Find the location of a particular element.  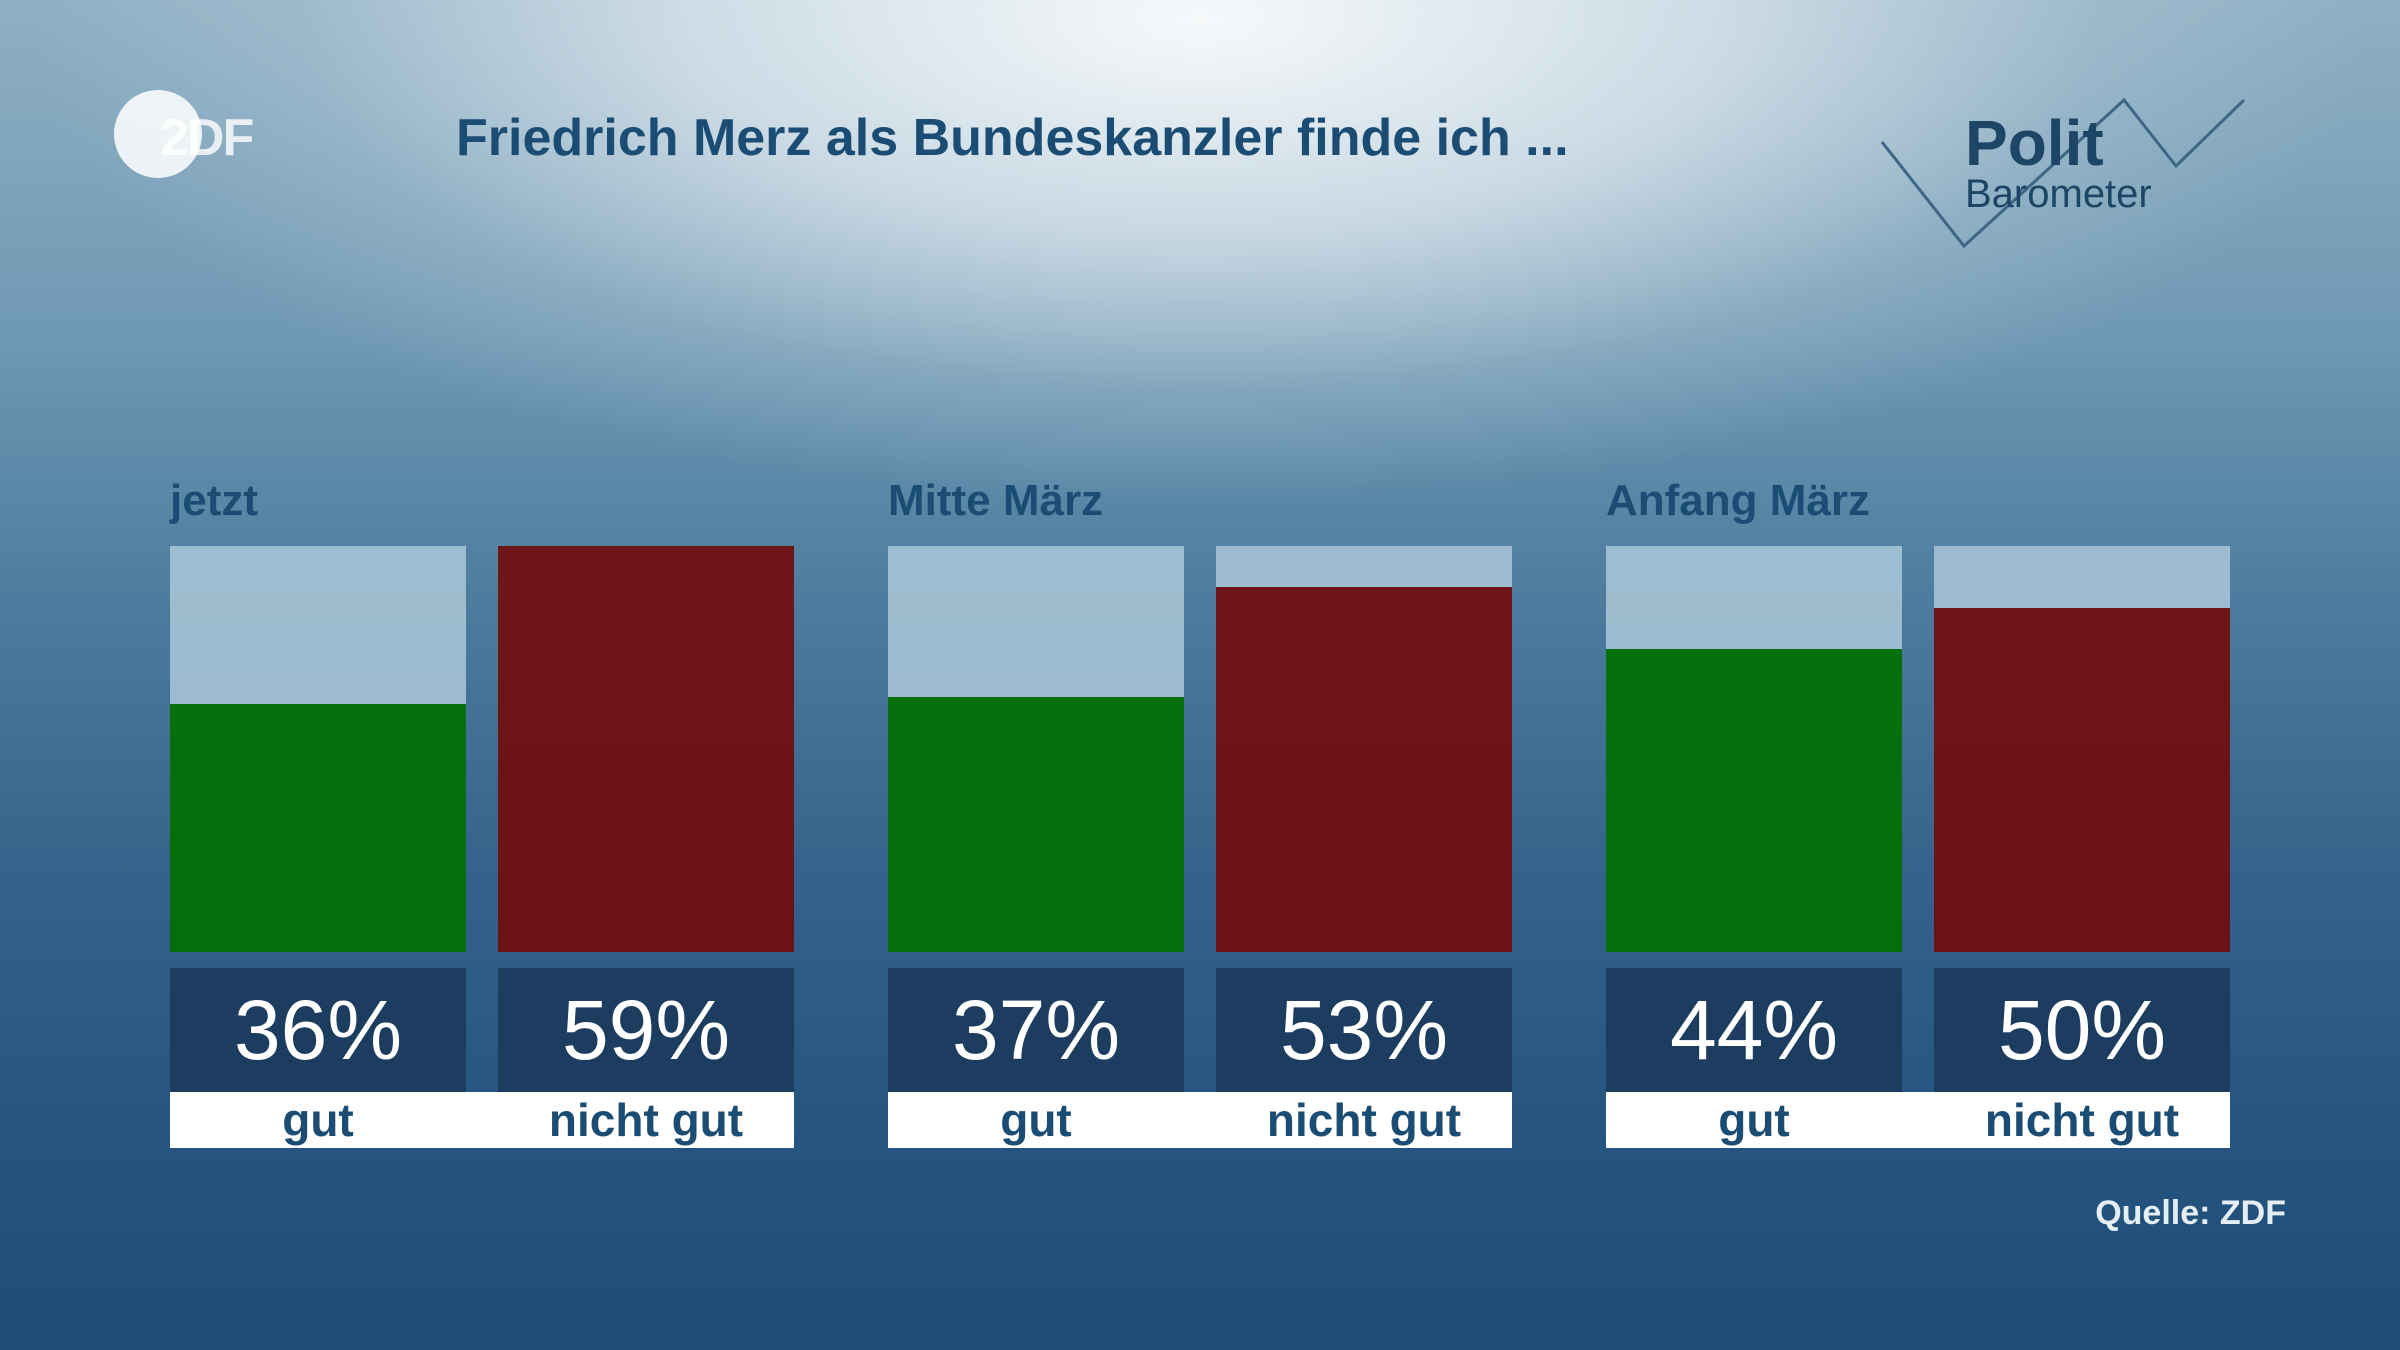

value-label: 44% is located at coordinates (1754, 1030).